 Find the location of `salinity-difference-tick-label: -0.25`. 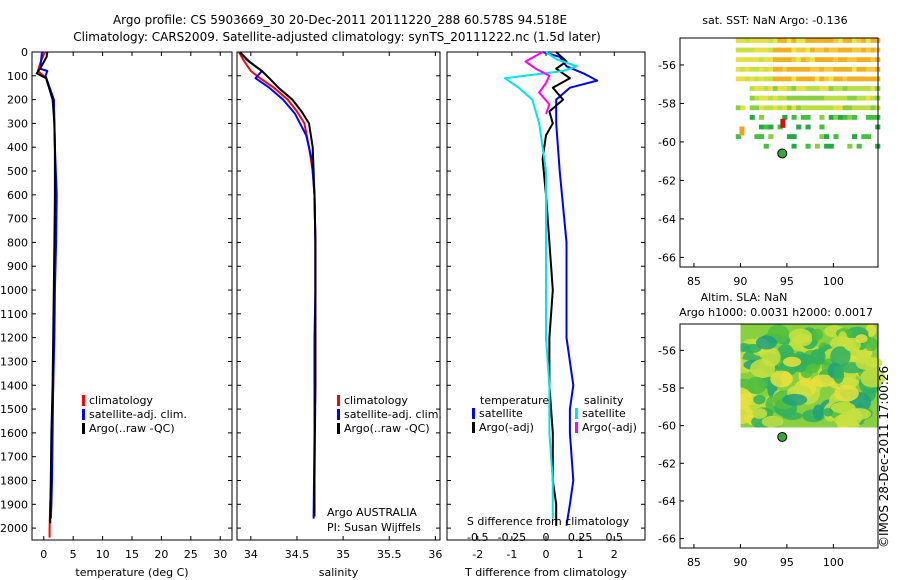

salinity-difference-tick-label: -0.25 is located at coordinates (512, 537).